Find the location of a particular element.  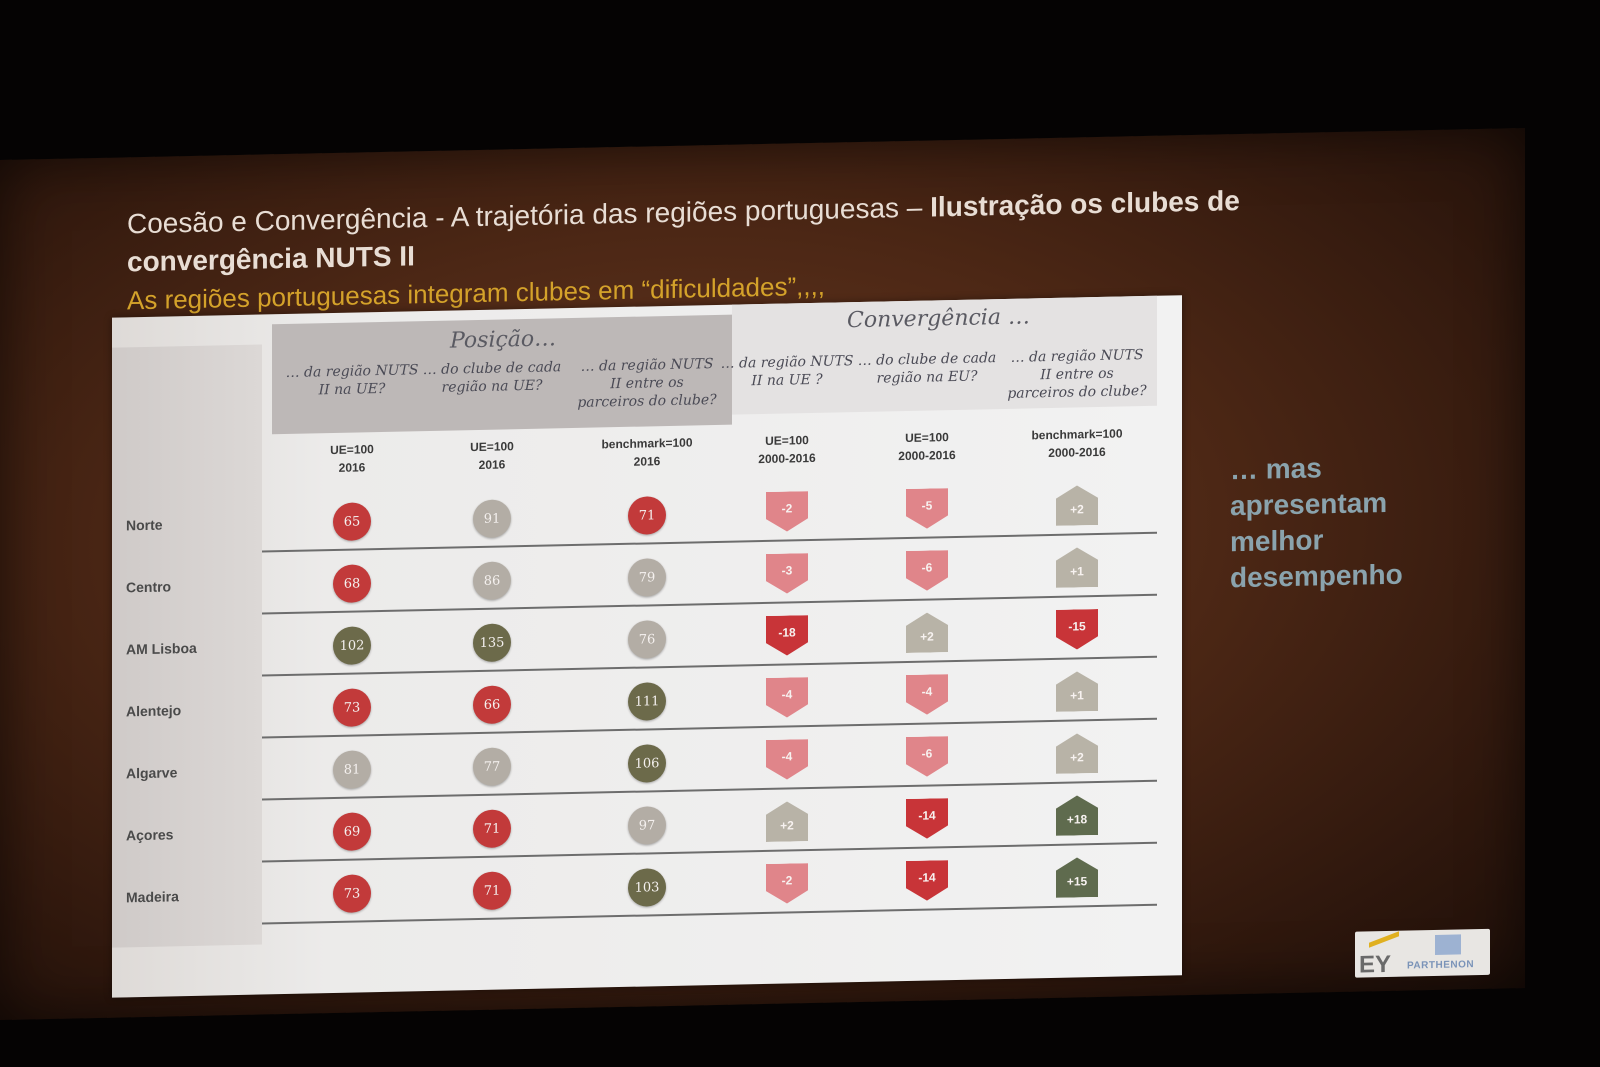

position-circle: 68 is located at coordinates (352, 584).